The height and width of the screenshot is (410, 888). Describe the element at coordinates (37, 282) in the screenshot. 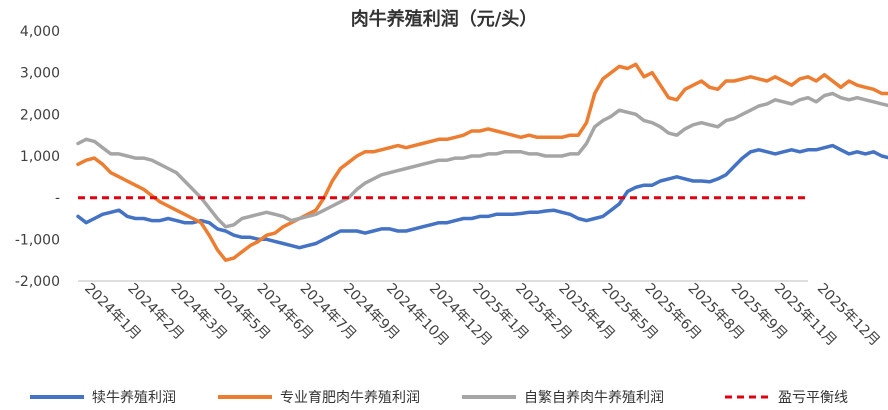

I see `y-tick-label: -2,000` at that location.